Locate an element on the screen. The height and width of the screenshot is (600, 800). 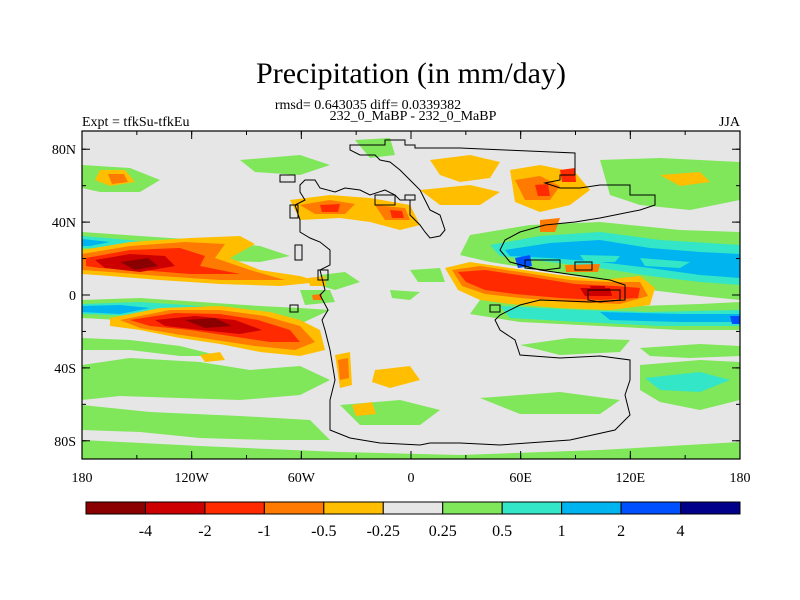
tethys-island-c is located at coordinates (323, 275).